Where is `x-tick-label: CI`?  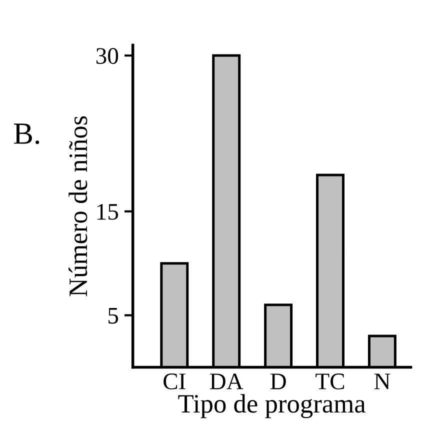 x-tick-label: CI is located at coordinates (175, 382).